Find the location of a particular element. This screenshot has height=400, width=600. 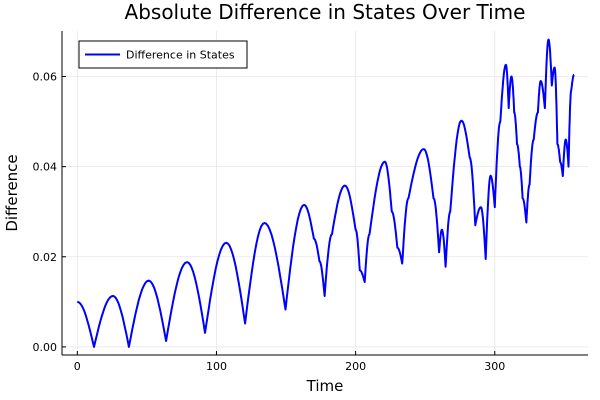

x-tick-label: 0 is located at coordinates (77, 366).